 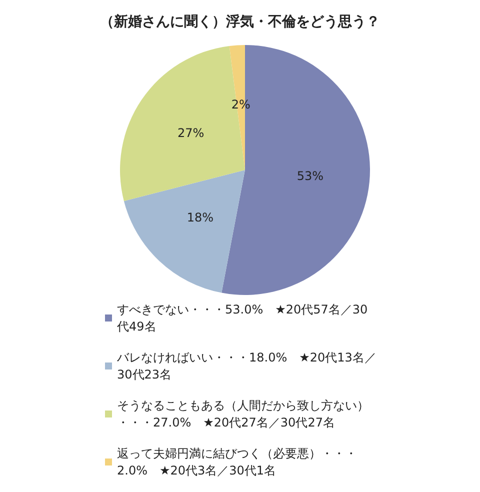 I want to click on data-label: 2%, so click(x=240, y=105).